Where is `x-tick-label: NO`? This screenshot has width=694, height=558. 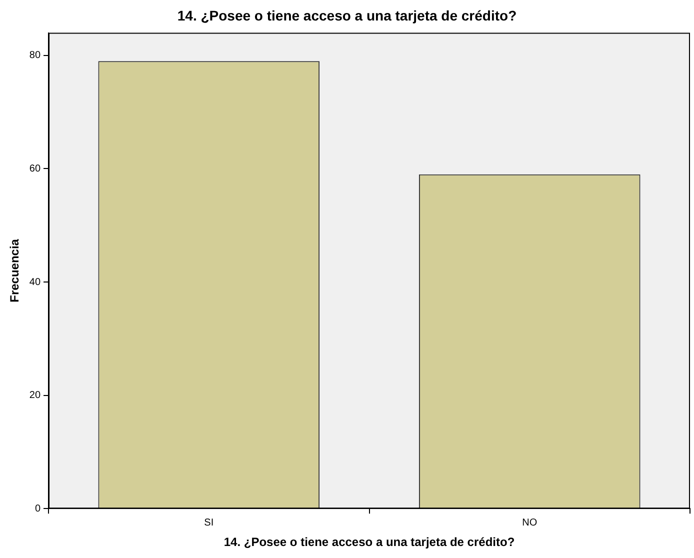 x-tick-label: NO is located at coordinates (530, 522).